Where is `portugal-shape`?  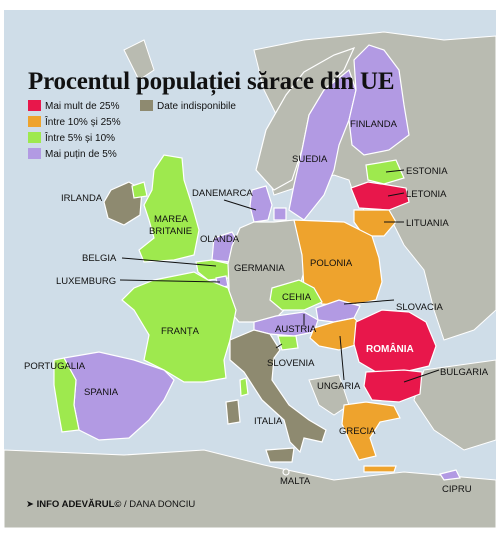
portugal-shape is located at coordinates (66, 395).